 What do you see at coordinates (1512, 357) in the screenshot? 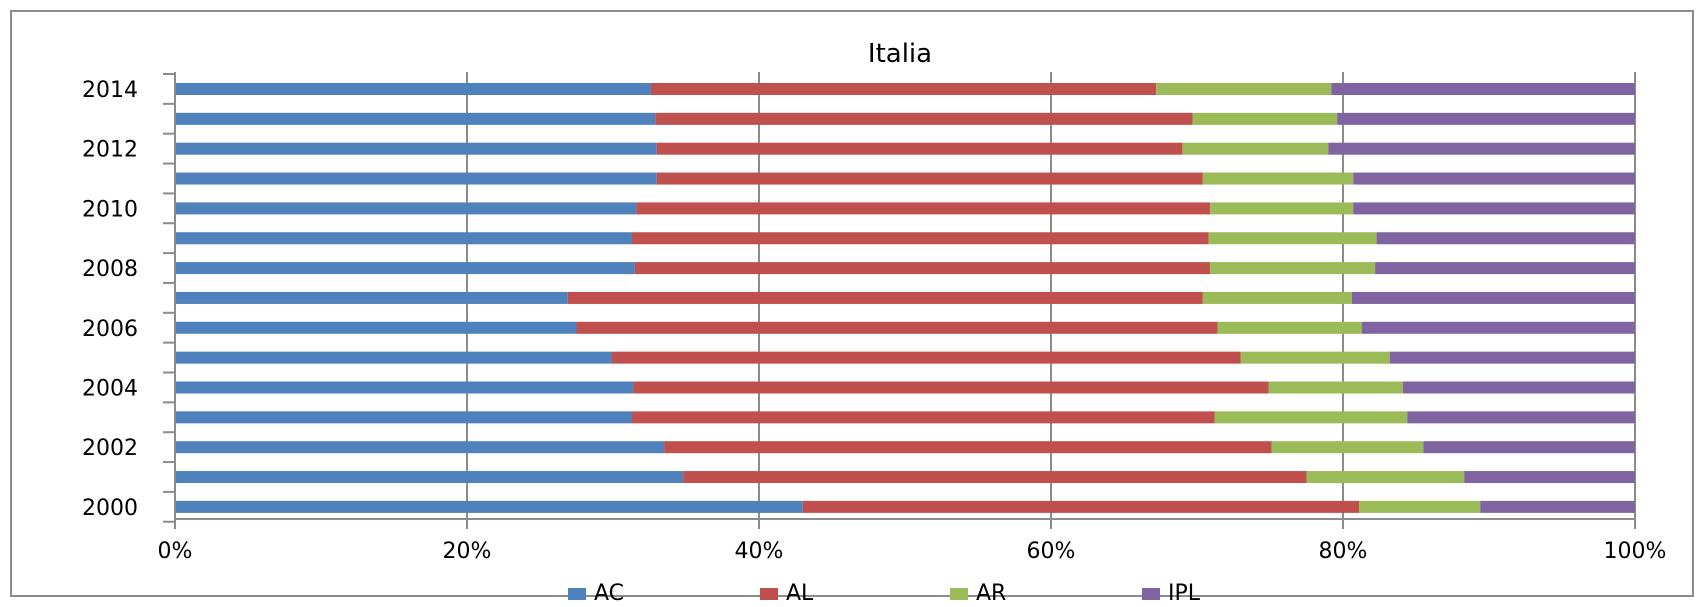
I see `bar-ipl-2005` at bounding box center [1512, 357].